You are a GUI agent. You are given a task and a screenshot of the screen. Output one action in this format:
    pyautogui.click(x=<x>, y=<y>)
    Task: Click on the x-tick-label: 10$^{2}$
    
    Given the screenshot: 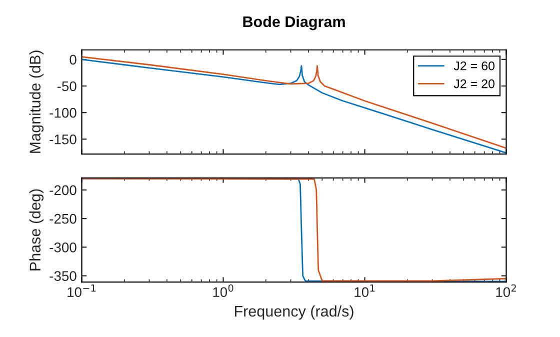 What is the action you would take?
    pyautogui.click(x=506, y=291)
    